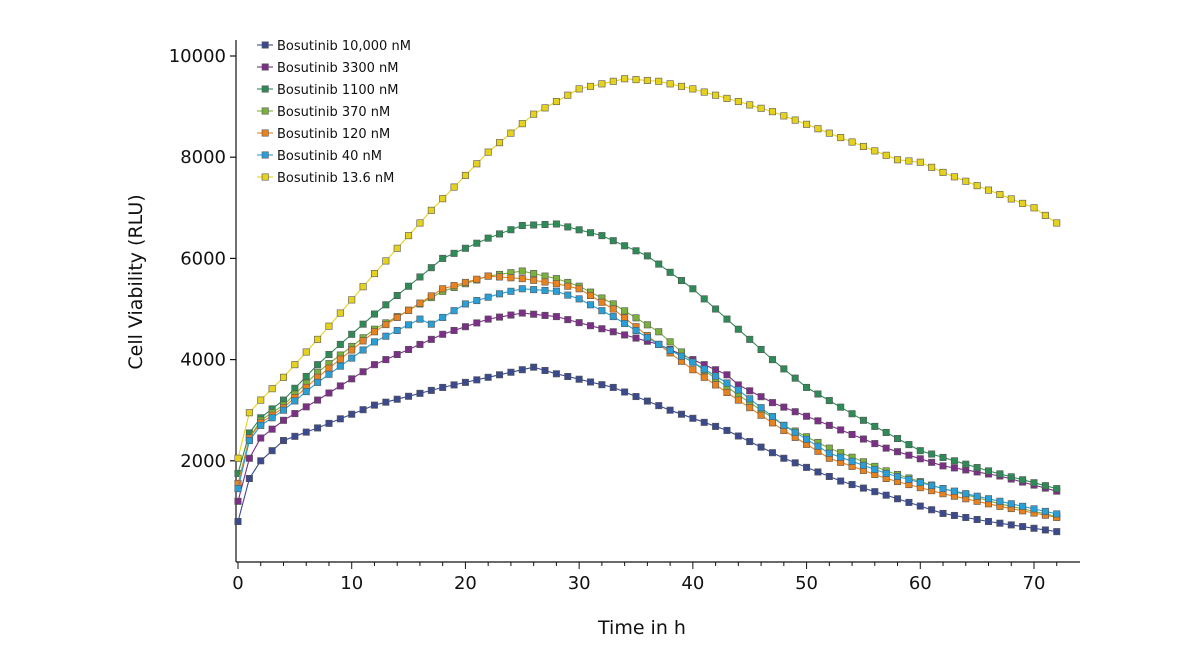 This screenshot has height=662, width=1200. What do you see at coordinates (641, 628) in the screenshot?
I see `x-axis-title: Time in h` at bounding box center [641, 628].